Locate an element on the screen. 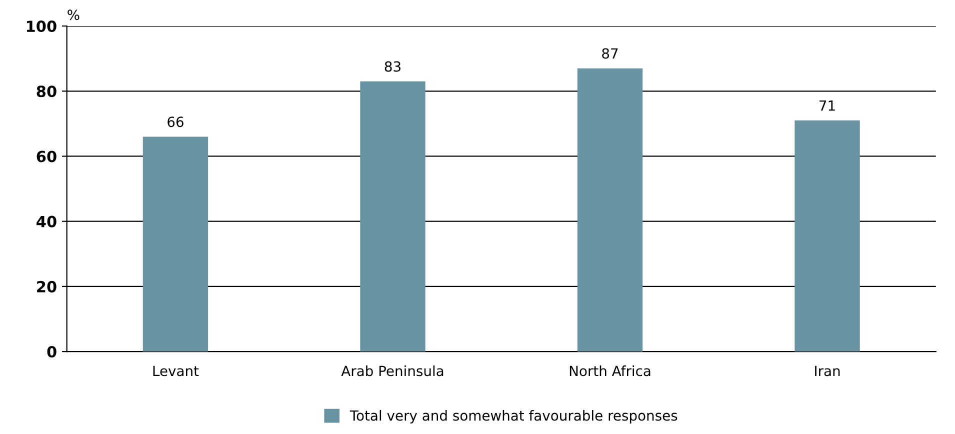  y-tick-label: 80 is located at coordinates (46, 92).